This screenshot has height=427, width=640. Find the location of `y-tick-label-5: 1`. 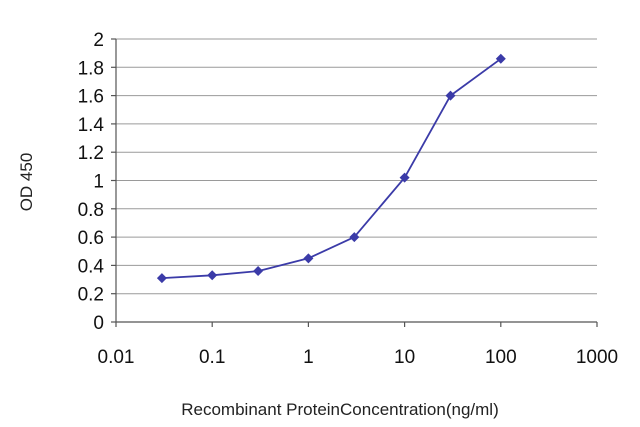

y-tick-label-5: 1 is located at coordinates (98, 182).